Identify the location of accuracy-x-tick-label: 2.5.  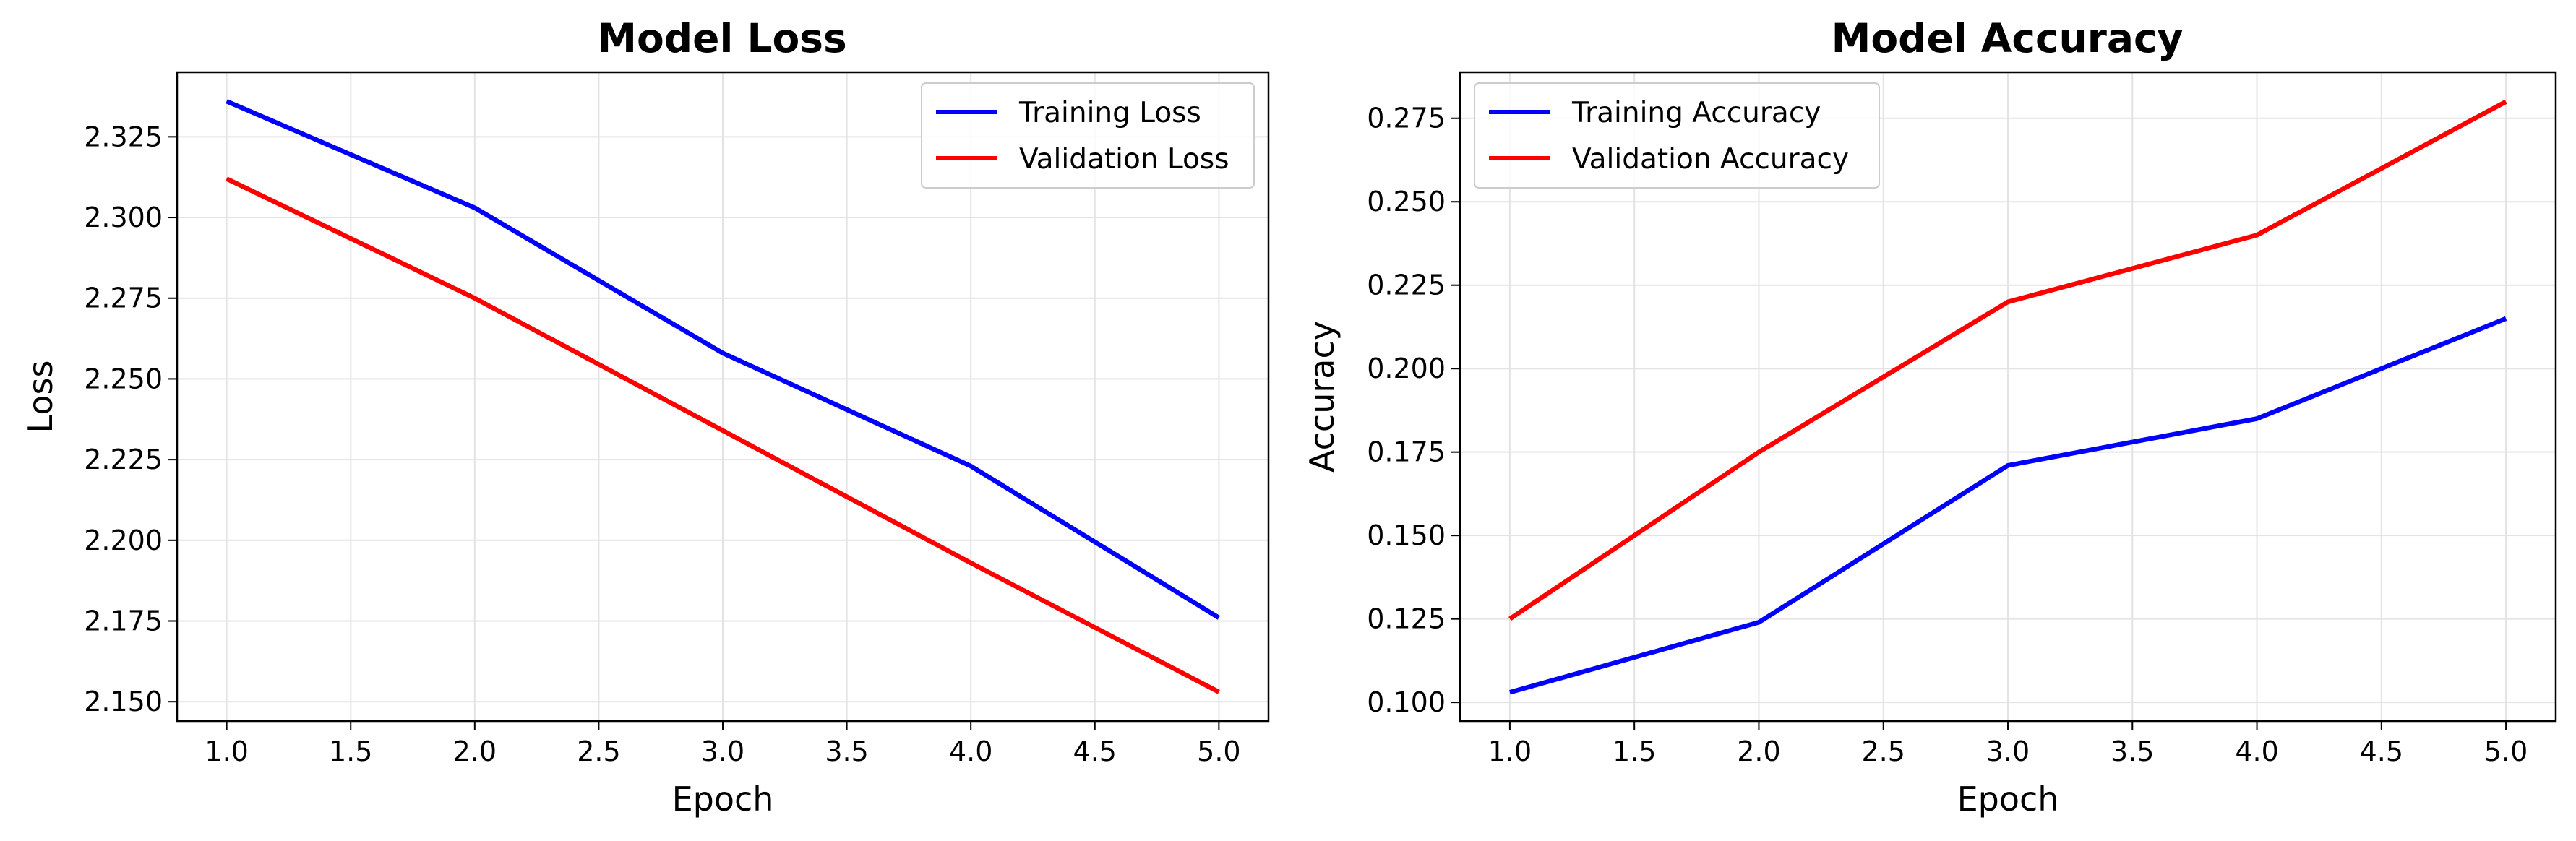
(1884, 751).